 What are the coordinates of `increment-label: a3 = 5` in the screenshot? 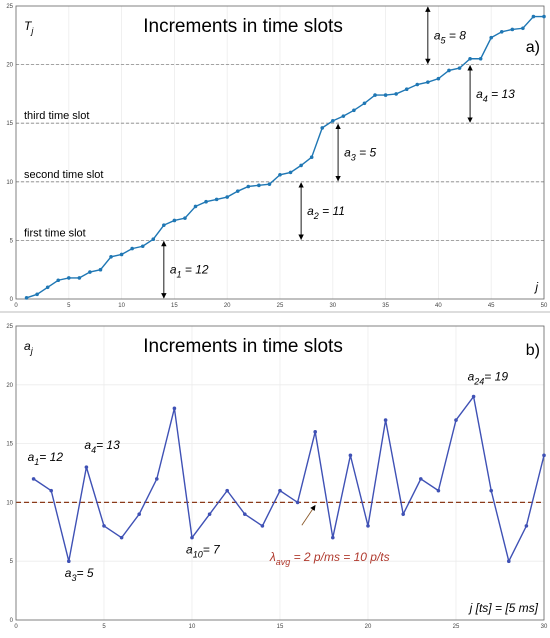 It's located at (360, 154).